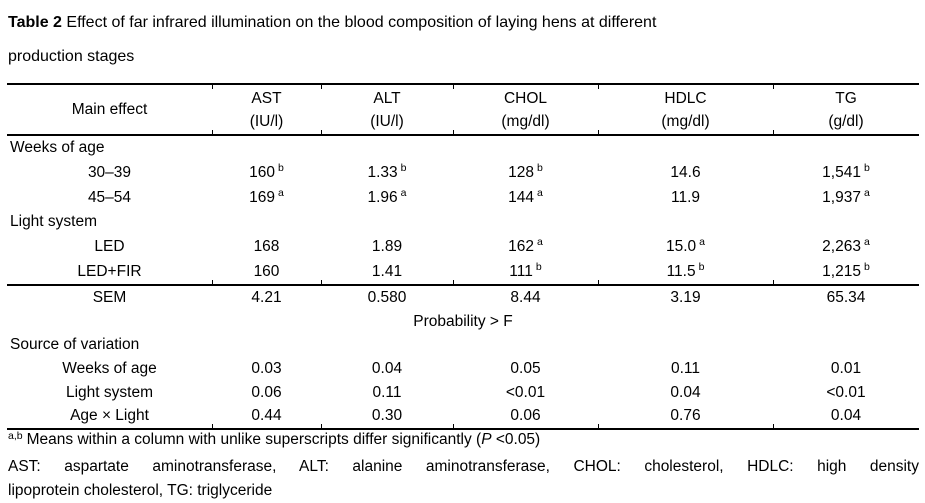 The width and height of the screenshot is (925, 503). I want to click on cell-value: 0.76, so click(685, 416).